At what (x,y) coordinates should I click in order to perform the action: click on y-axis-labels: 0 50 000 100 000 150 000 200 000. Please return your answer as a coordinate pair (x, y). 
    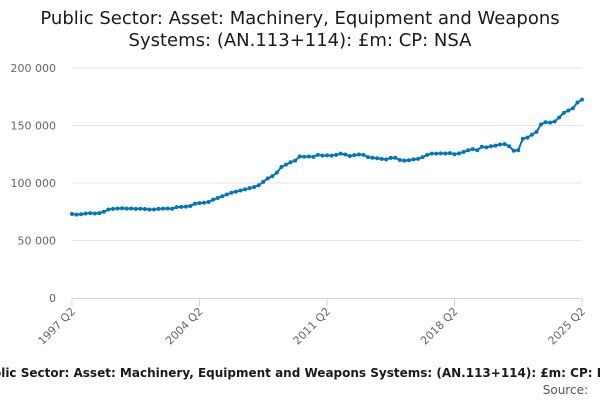
    Looking at the image, I should click on (34, 183).